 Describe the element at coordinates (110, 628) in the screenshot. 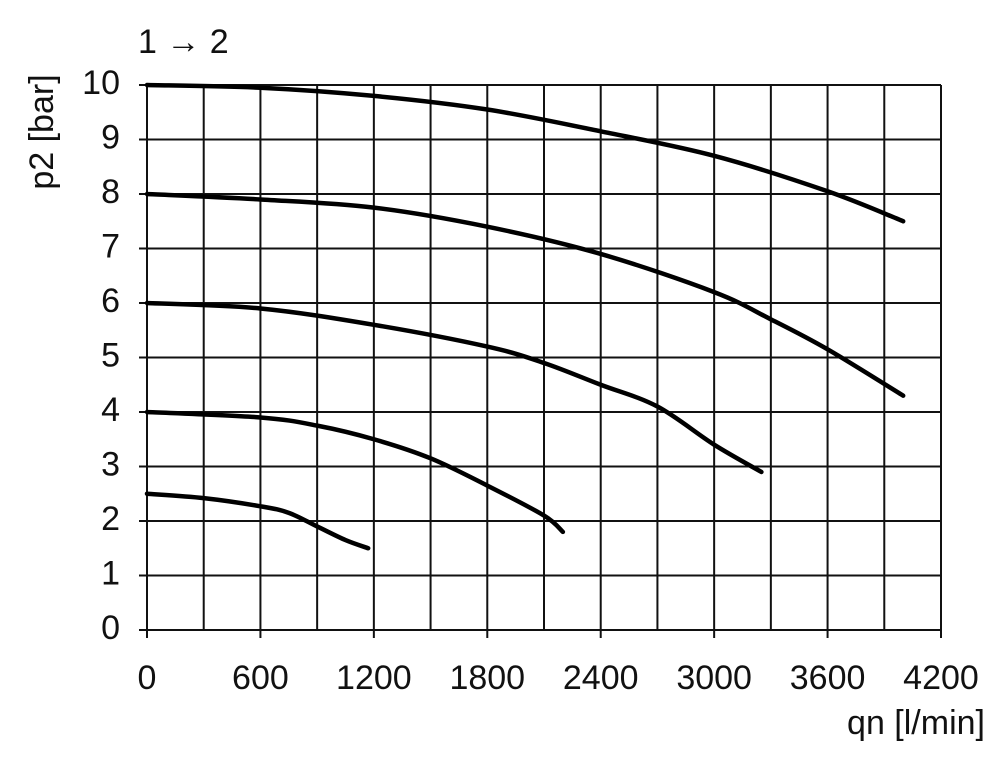

I see `y-tick-label: 0` at that location.